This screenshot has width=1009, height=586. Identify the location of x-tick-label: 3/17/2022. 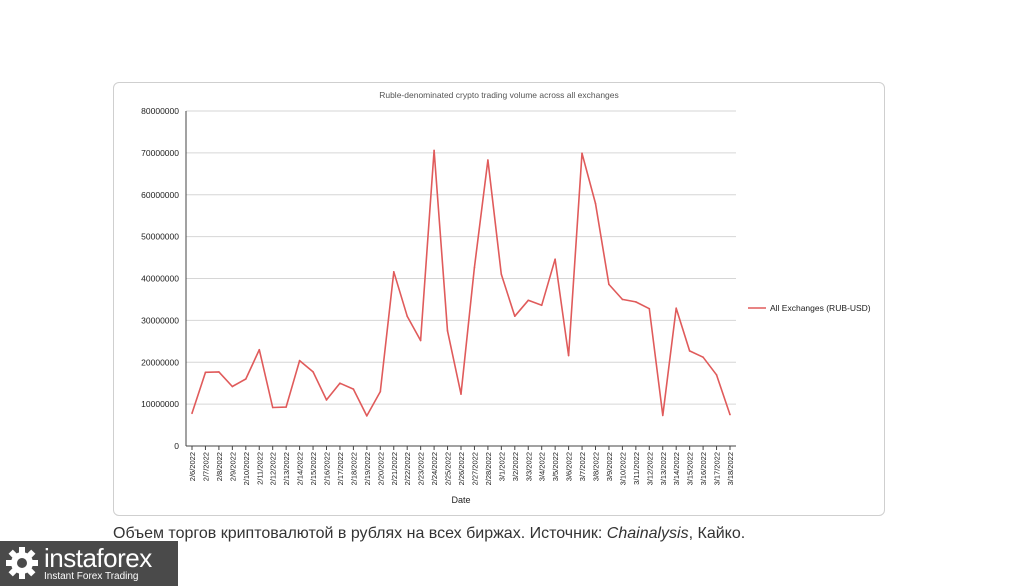
(717, 468).